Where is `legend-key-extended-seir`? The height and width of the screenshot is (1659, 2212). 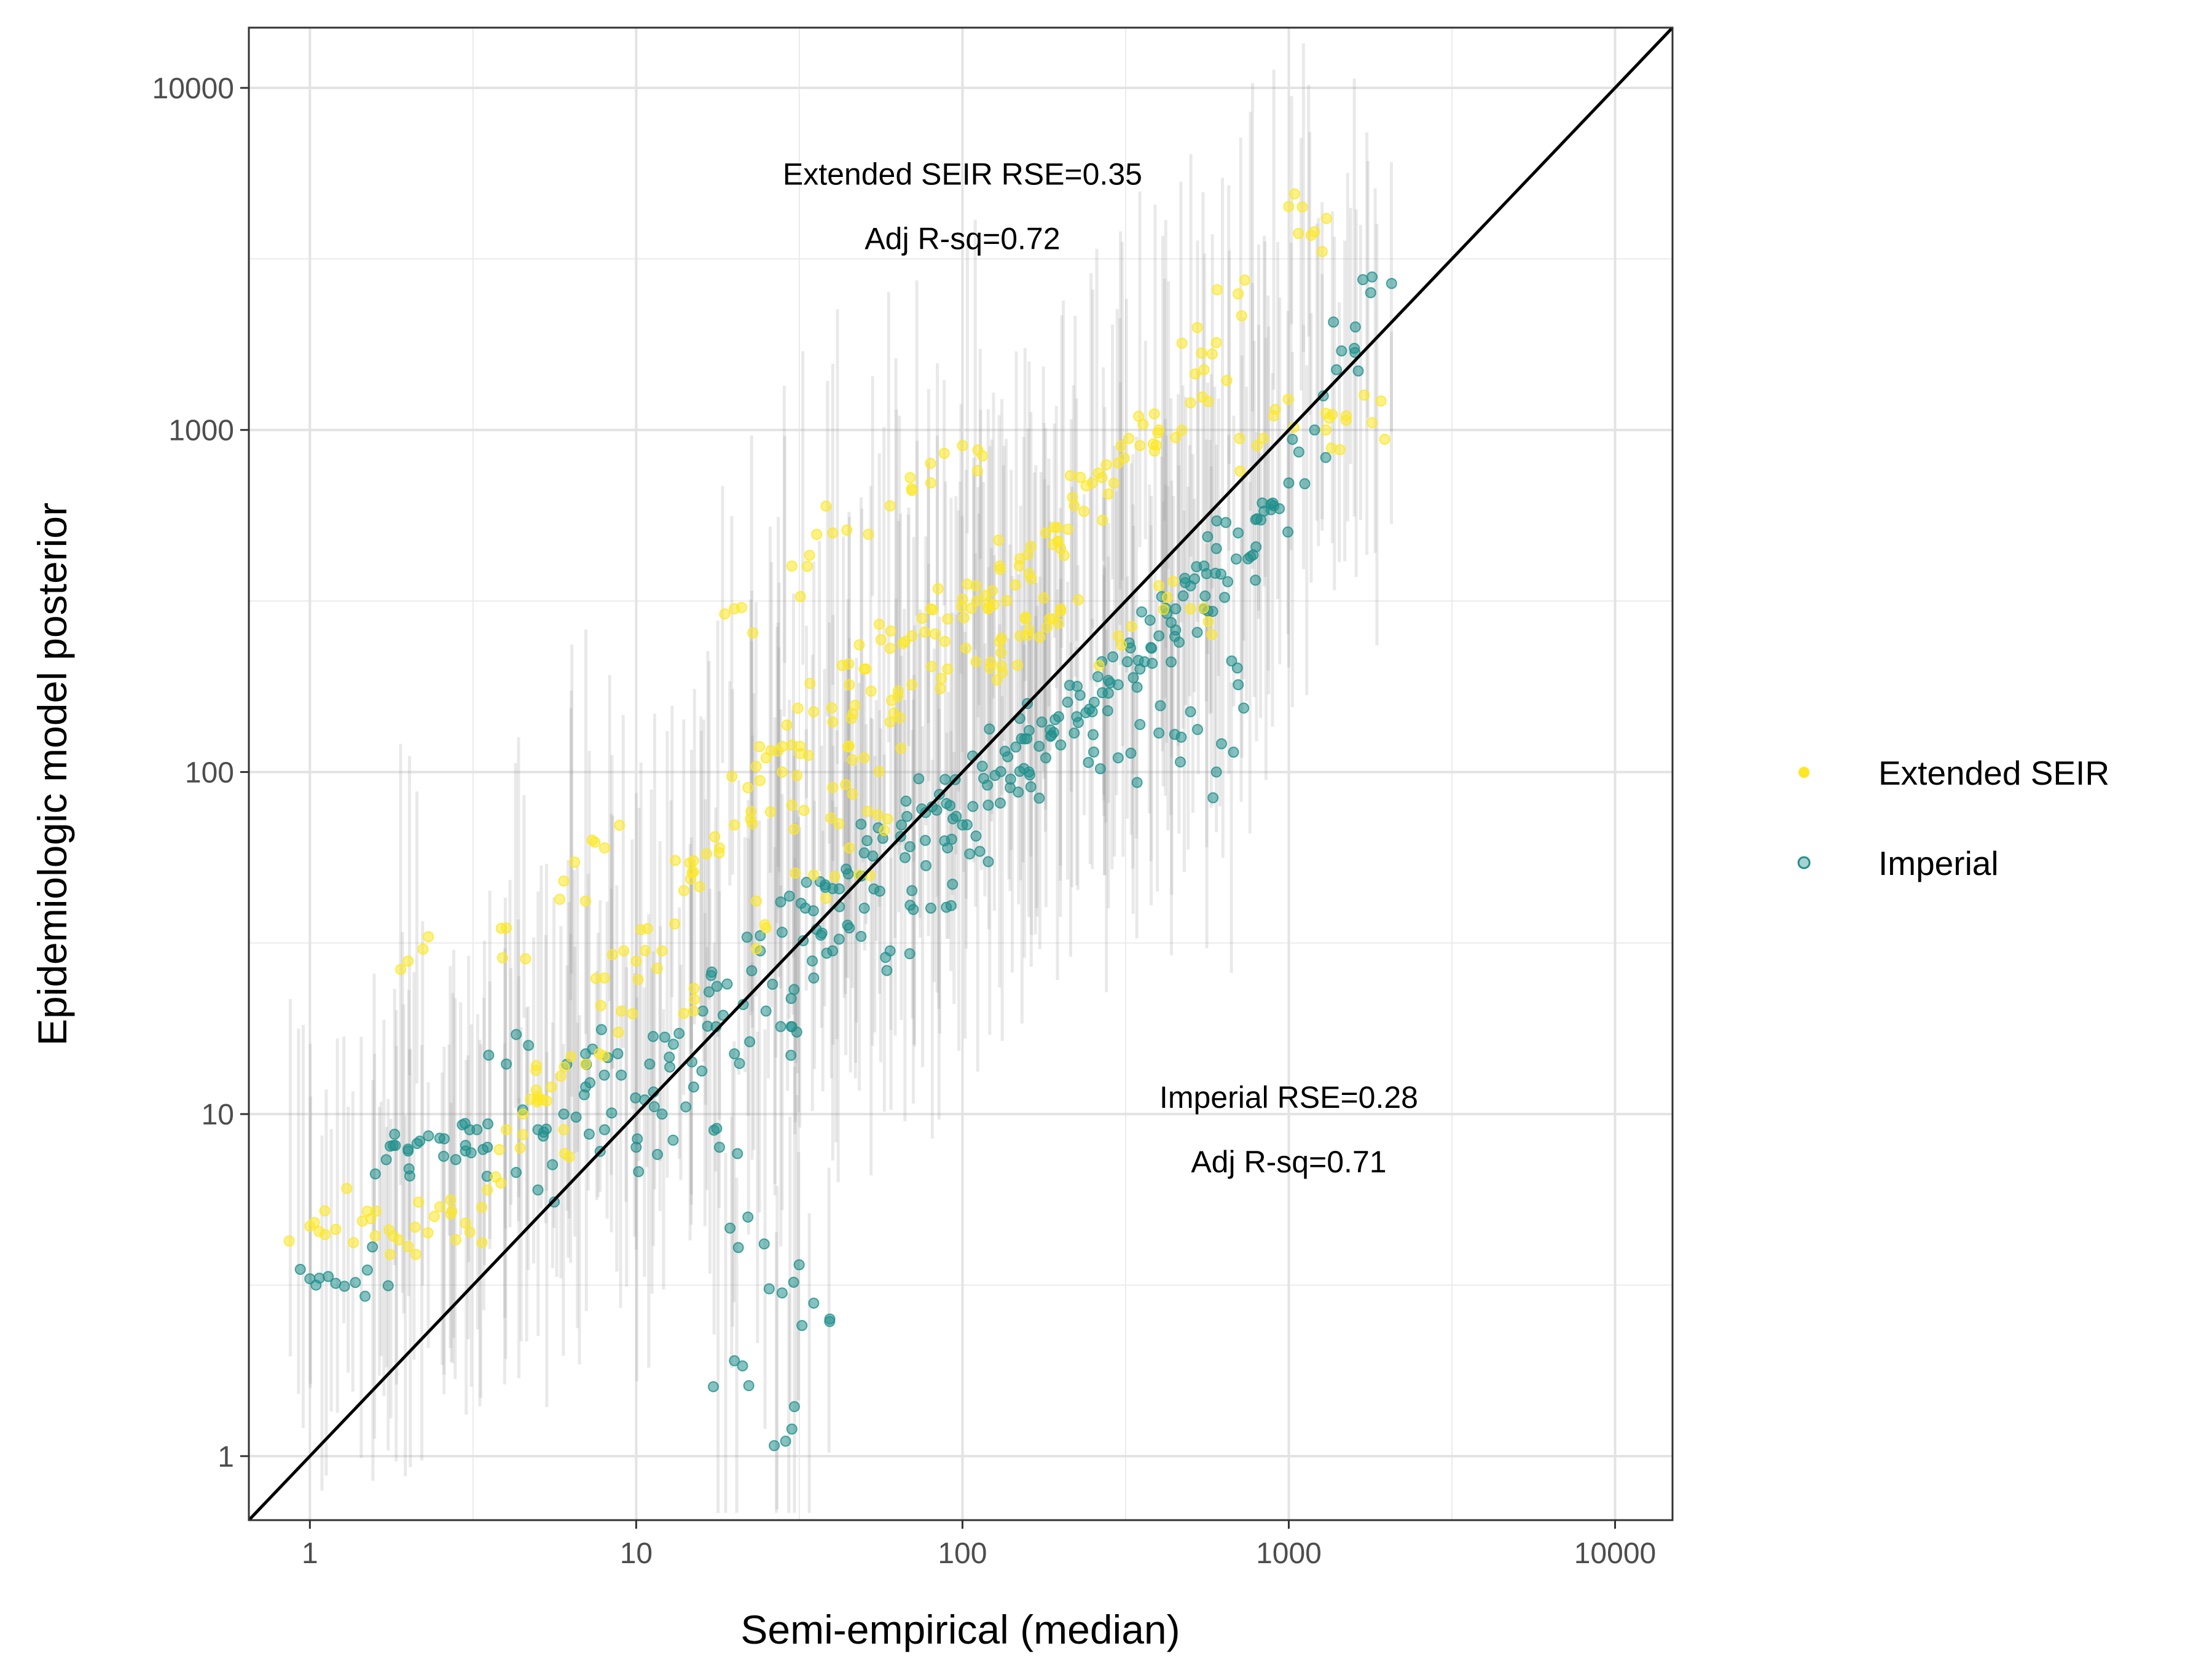
legend-key-extended-seir is located at coordinates (1804, 772).